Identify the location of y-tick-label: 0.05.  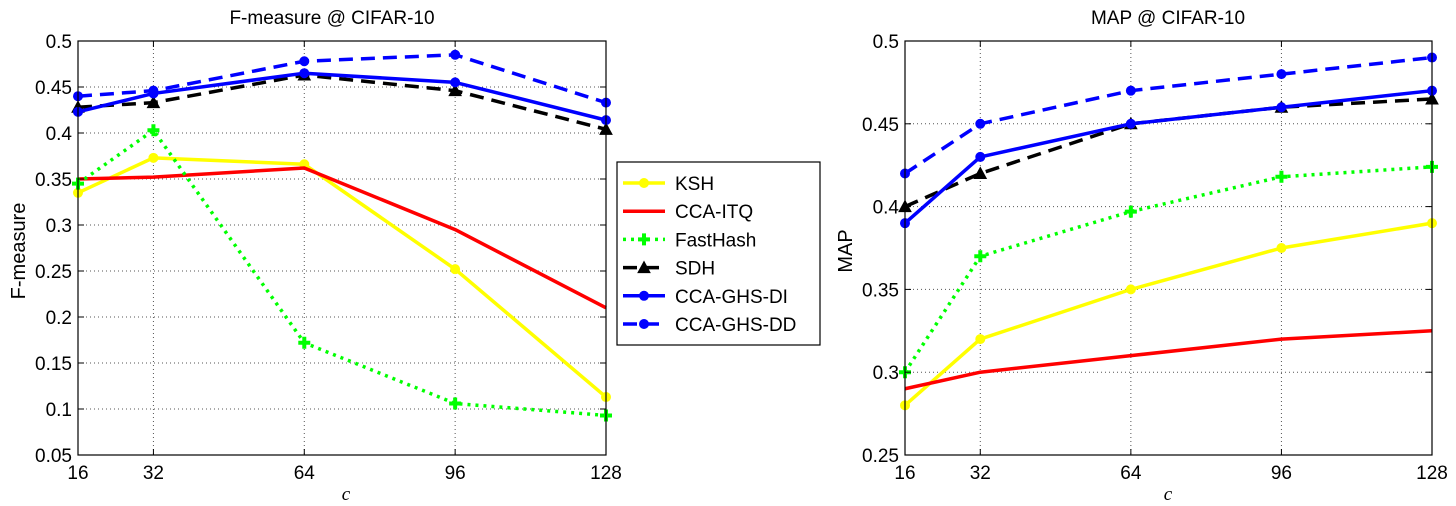
(53, 456).